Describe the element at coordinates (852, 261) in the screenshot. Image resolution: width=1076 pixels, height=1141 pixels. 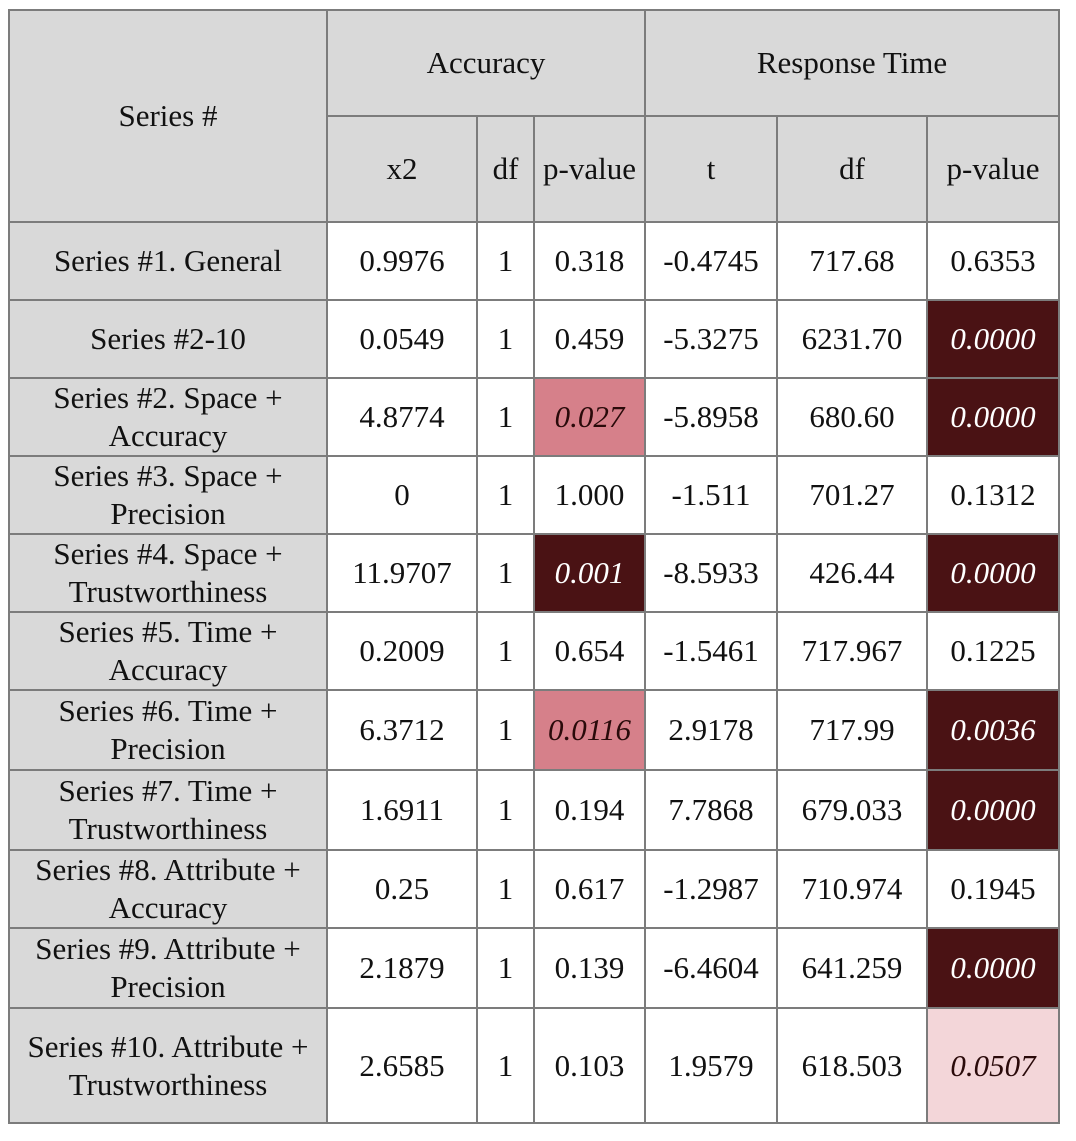
I see `response-time-df-cell: 717.68` at that location.